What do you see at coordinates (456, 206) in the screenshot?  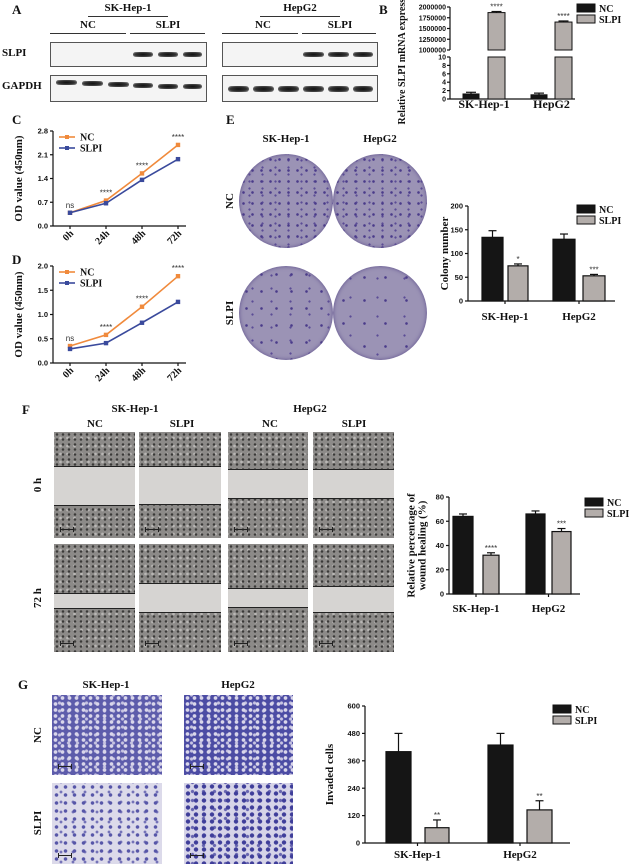 I see `y-tick-label: 200` at bounding box center [456, 206].